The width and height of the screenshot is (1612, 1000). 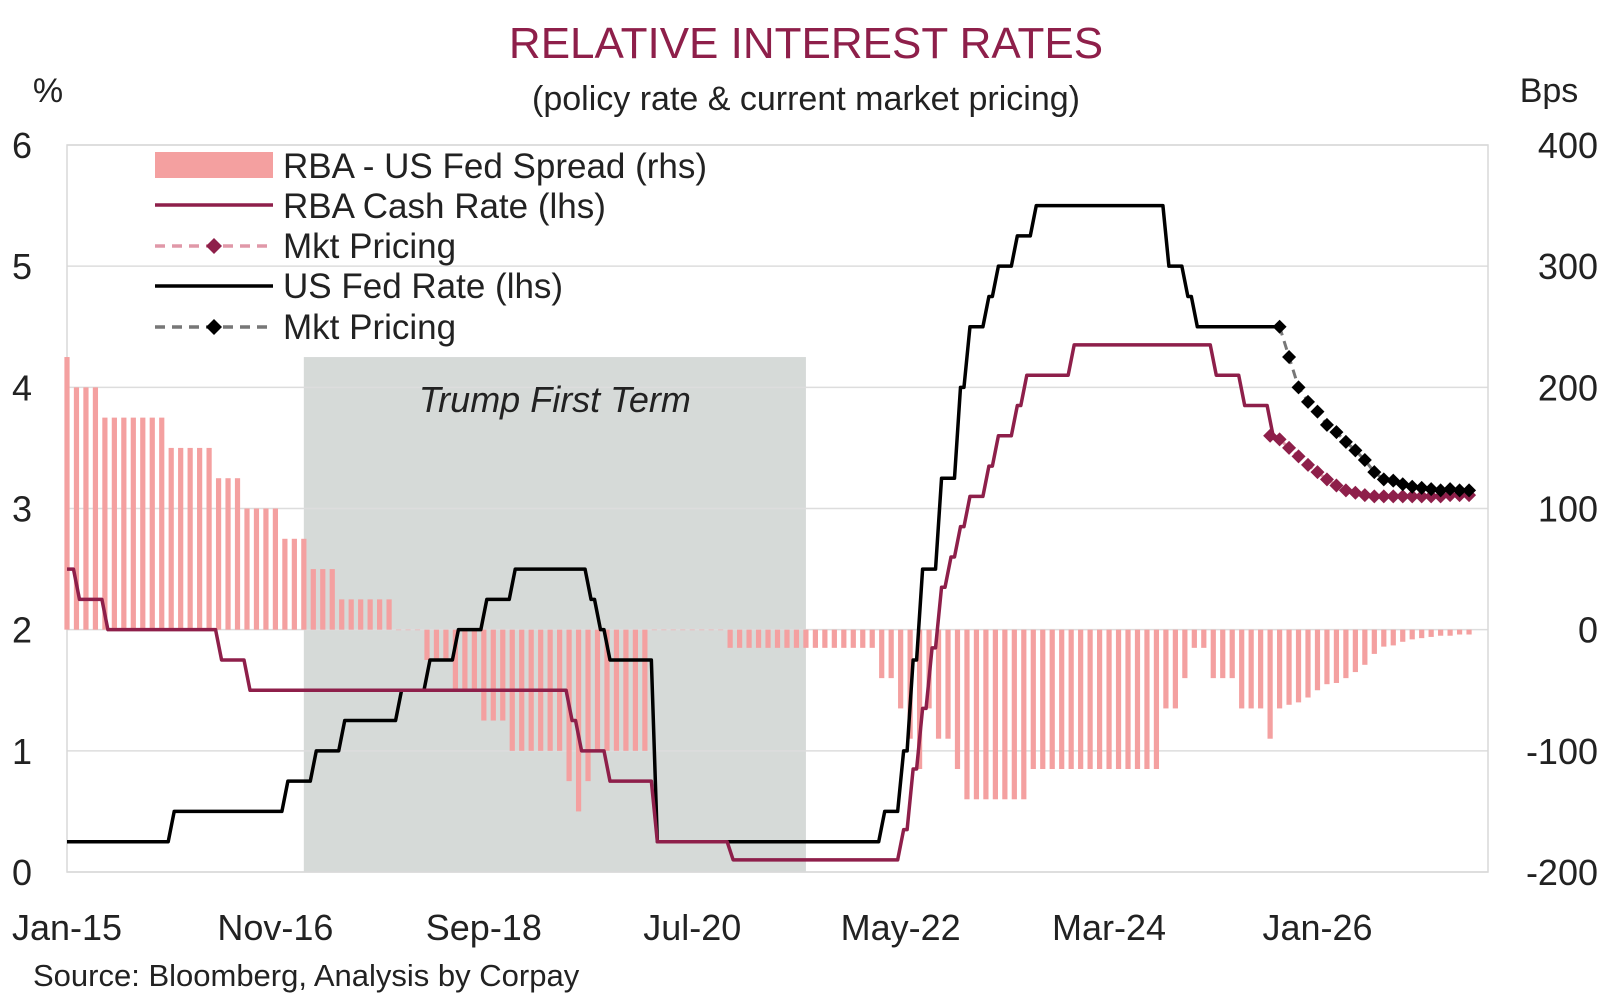 I want to click on legend-label-rba-pricing: Mkt Pricing, so click(x=369, y=246).